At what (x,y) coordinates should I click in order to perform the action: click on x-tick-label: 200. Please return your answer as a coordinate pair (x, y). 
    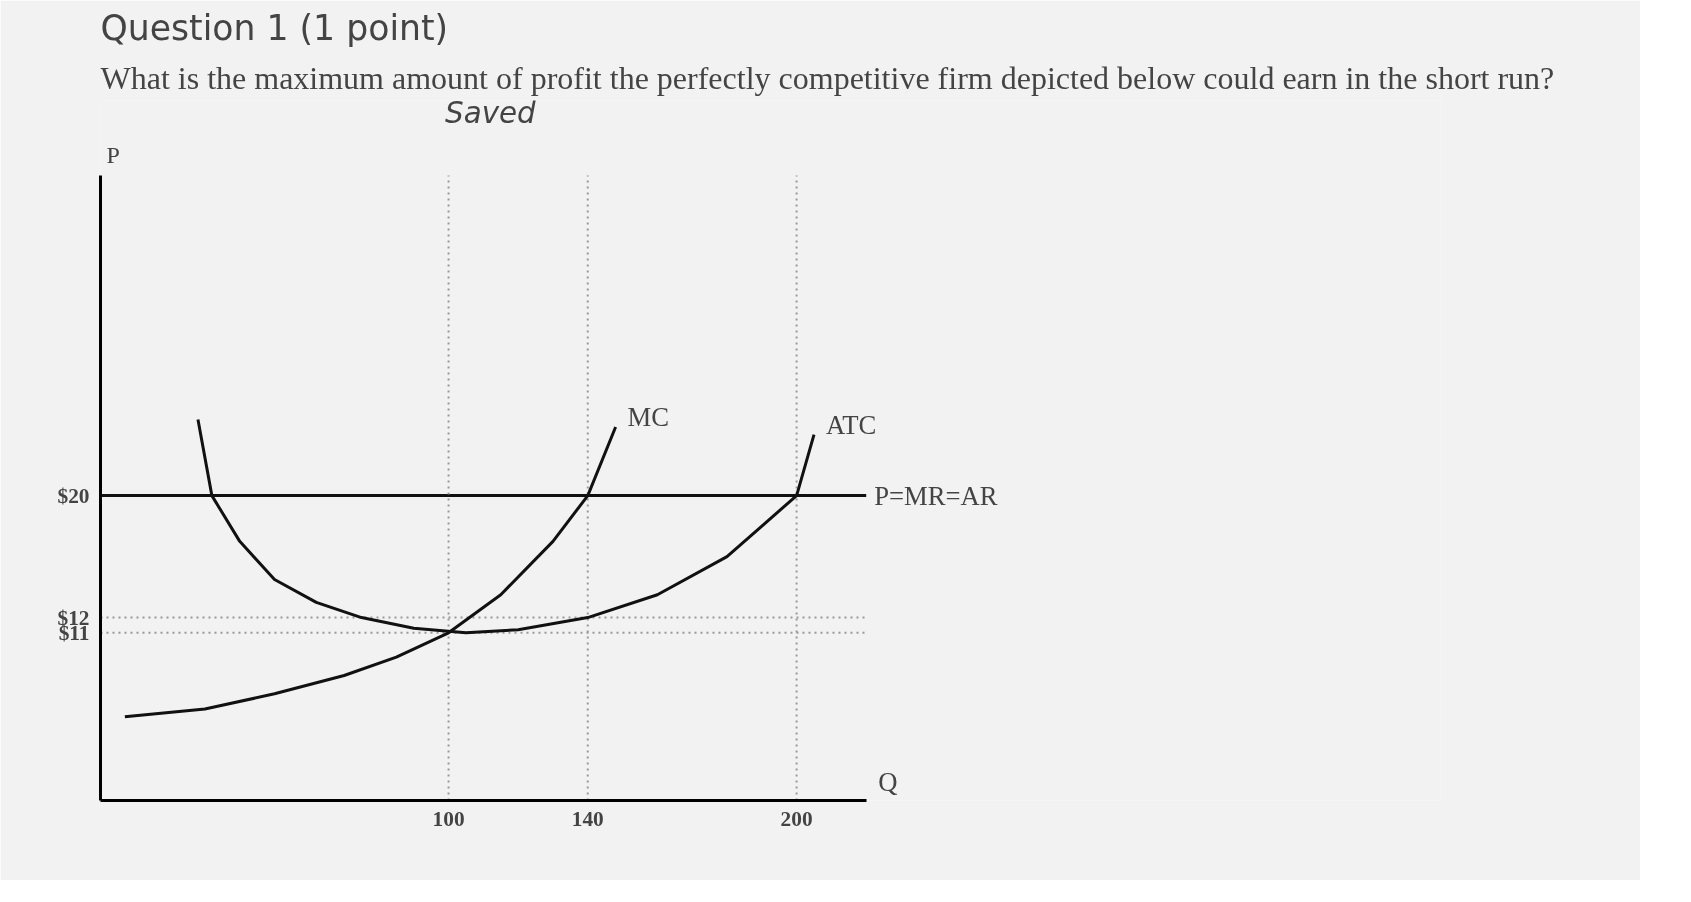
    Looking at the image, I should click on (796, 818).